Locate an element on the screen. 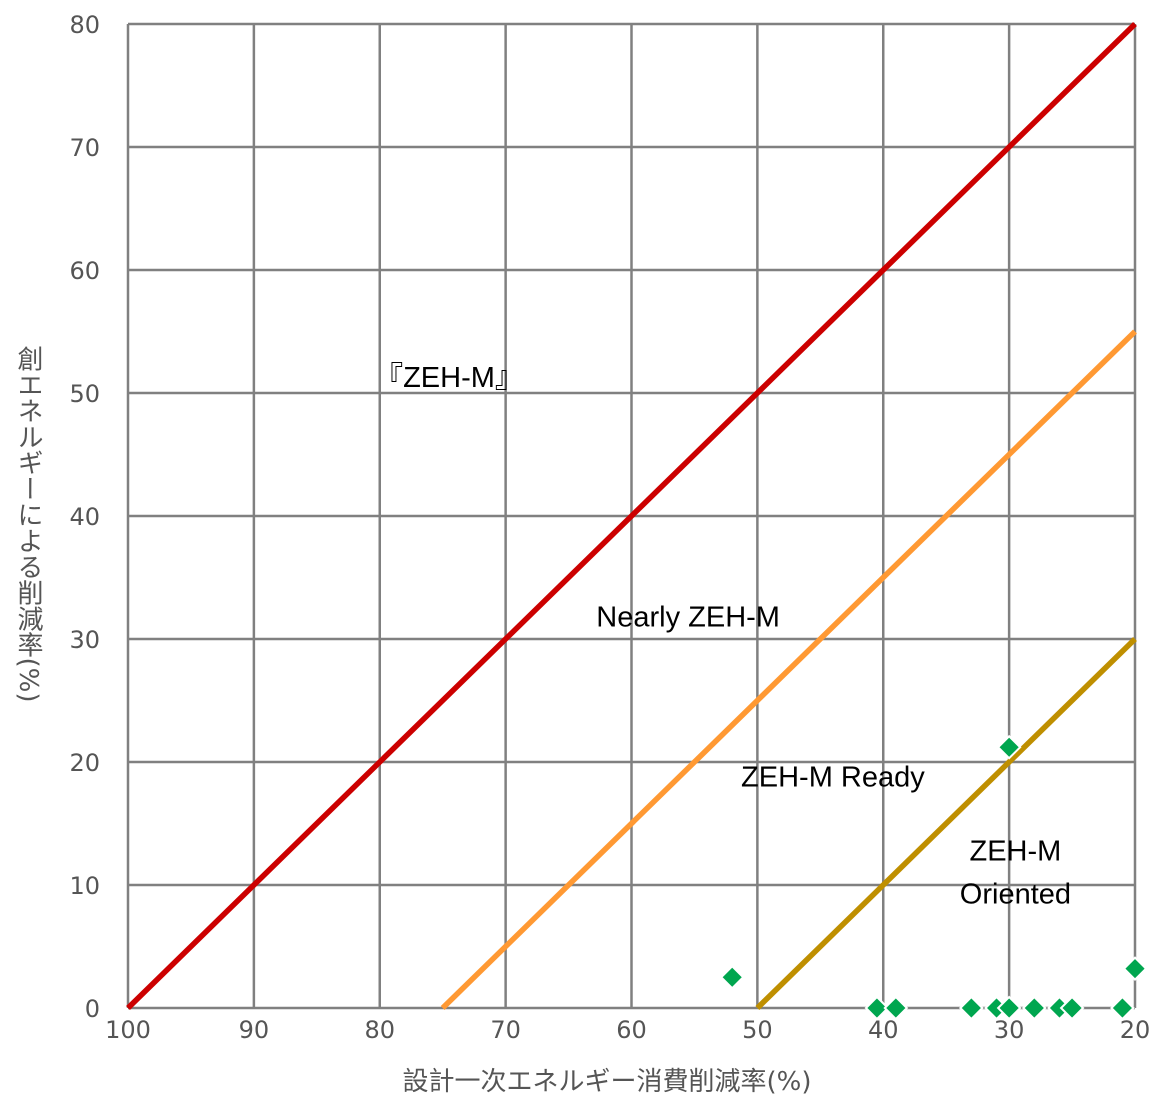 This screenshot has width=1158, height=1106. region-label: Nearly ZEH-M is located at coordinates (688, 618).